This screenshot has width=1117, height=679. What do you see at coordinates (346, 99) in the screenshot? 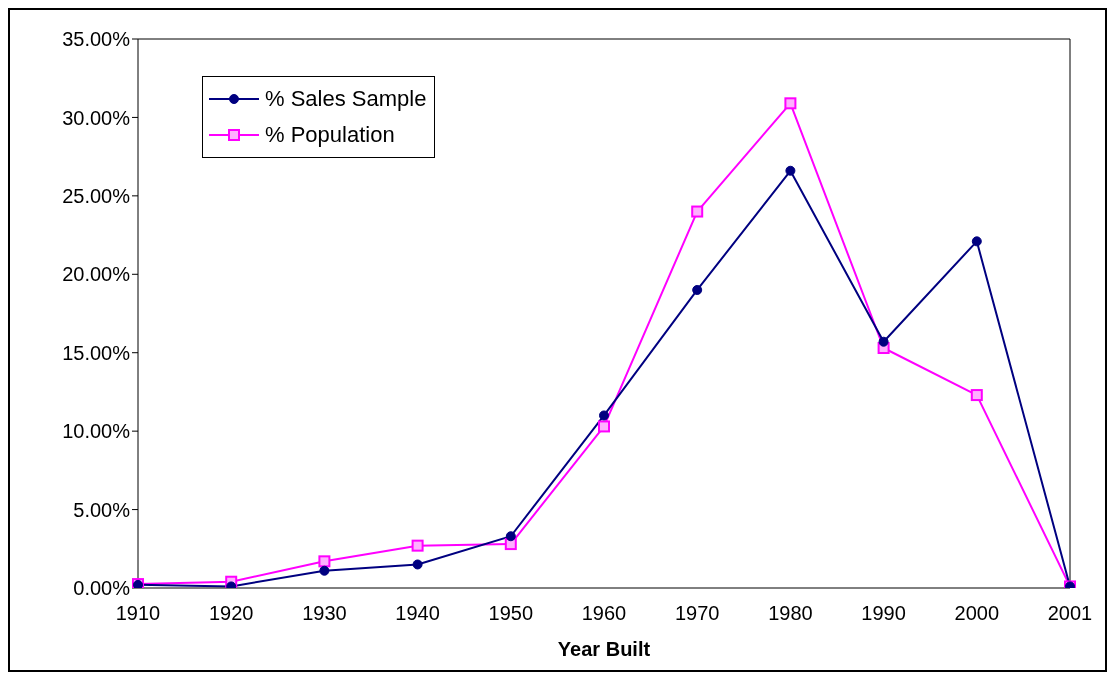
I see `legend-label: % Sales Sample` at bounding box center [346, 99].